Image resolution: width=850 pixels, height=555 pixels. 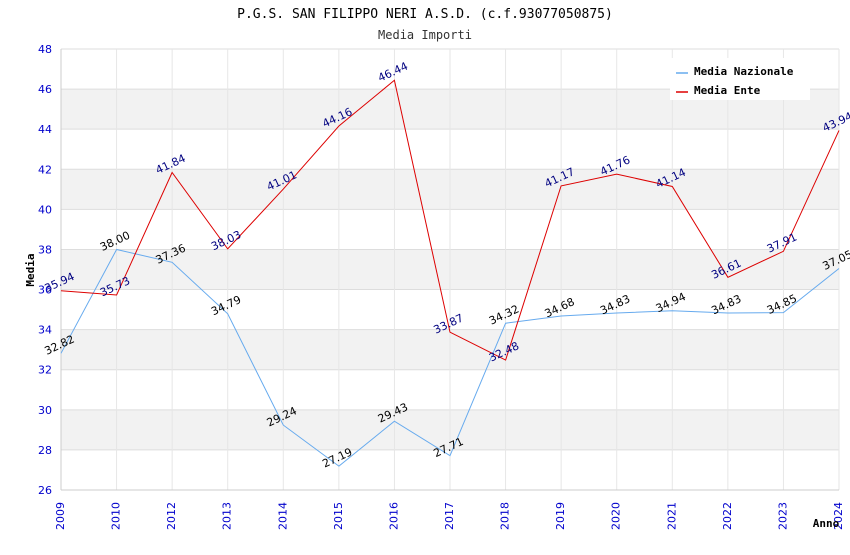 What do you see at coordinates (727, 90) in the screenshot?
I see `legend-label-media-ente: Media Ente` at bounding box center [727, 90].